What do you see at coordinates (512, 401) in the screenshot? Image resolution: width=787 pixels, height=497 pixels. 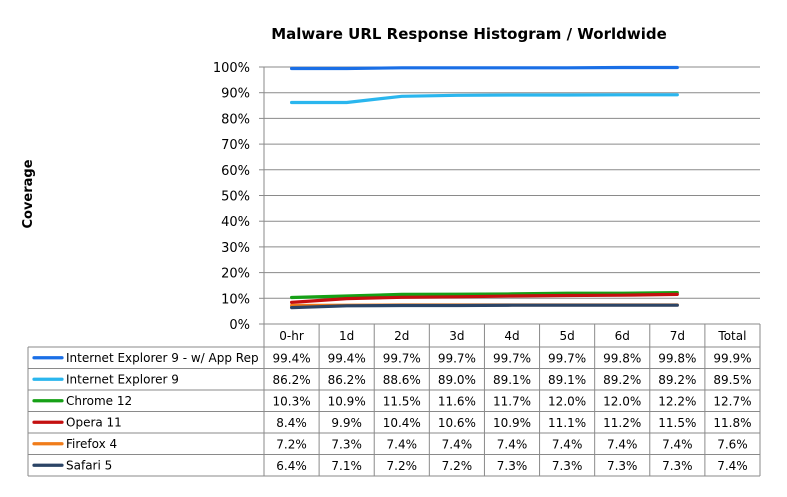 I see `data-cell: 11.7%` at bounding box center [512, 401].